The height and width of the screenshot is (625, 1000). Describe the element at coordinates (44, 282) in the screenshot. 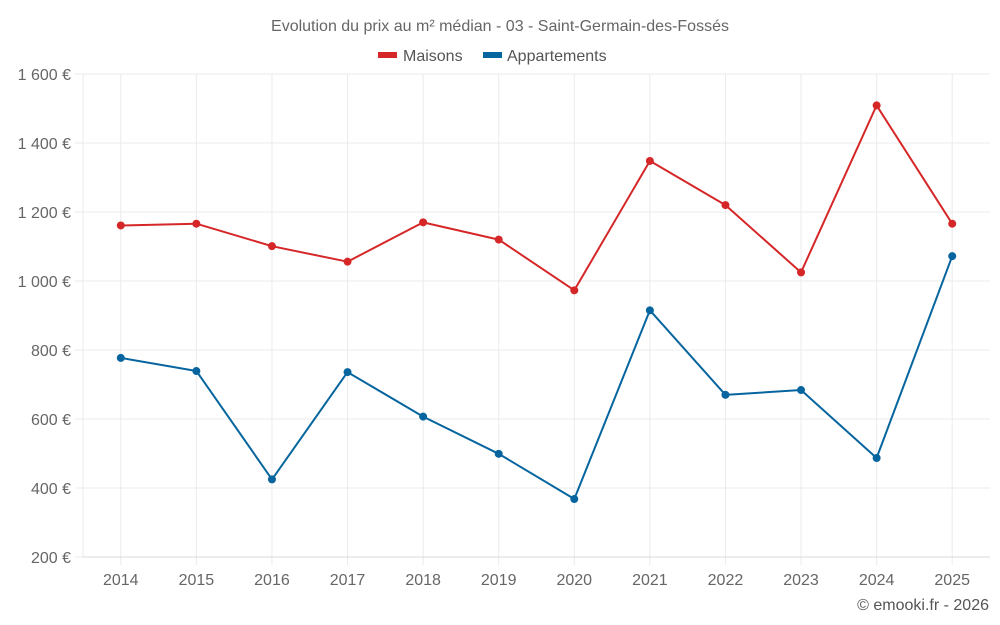

I see `y-tick-label: 1 000 €` at that location.